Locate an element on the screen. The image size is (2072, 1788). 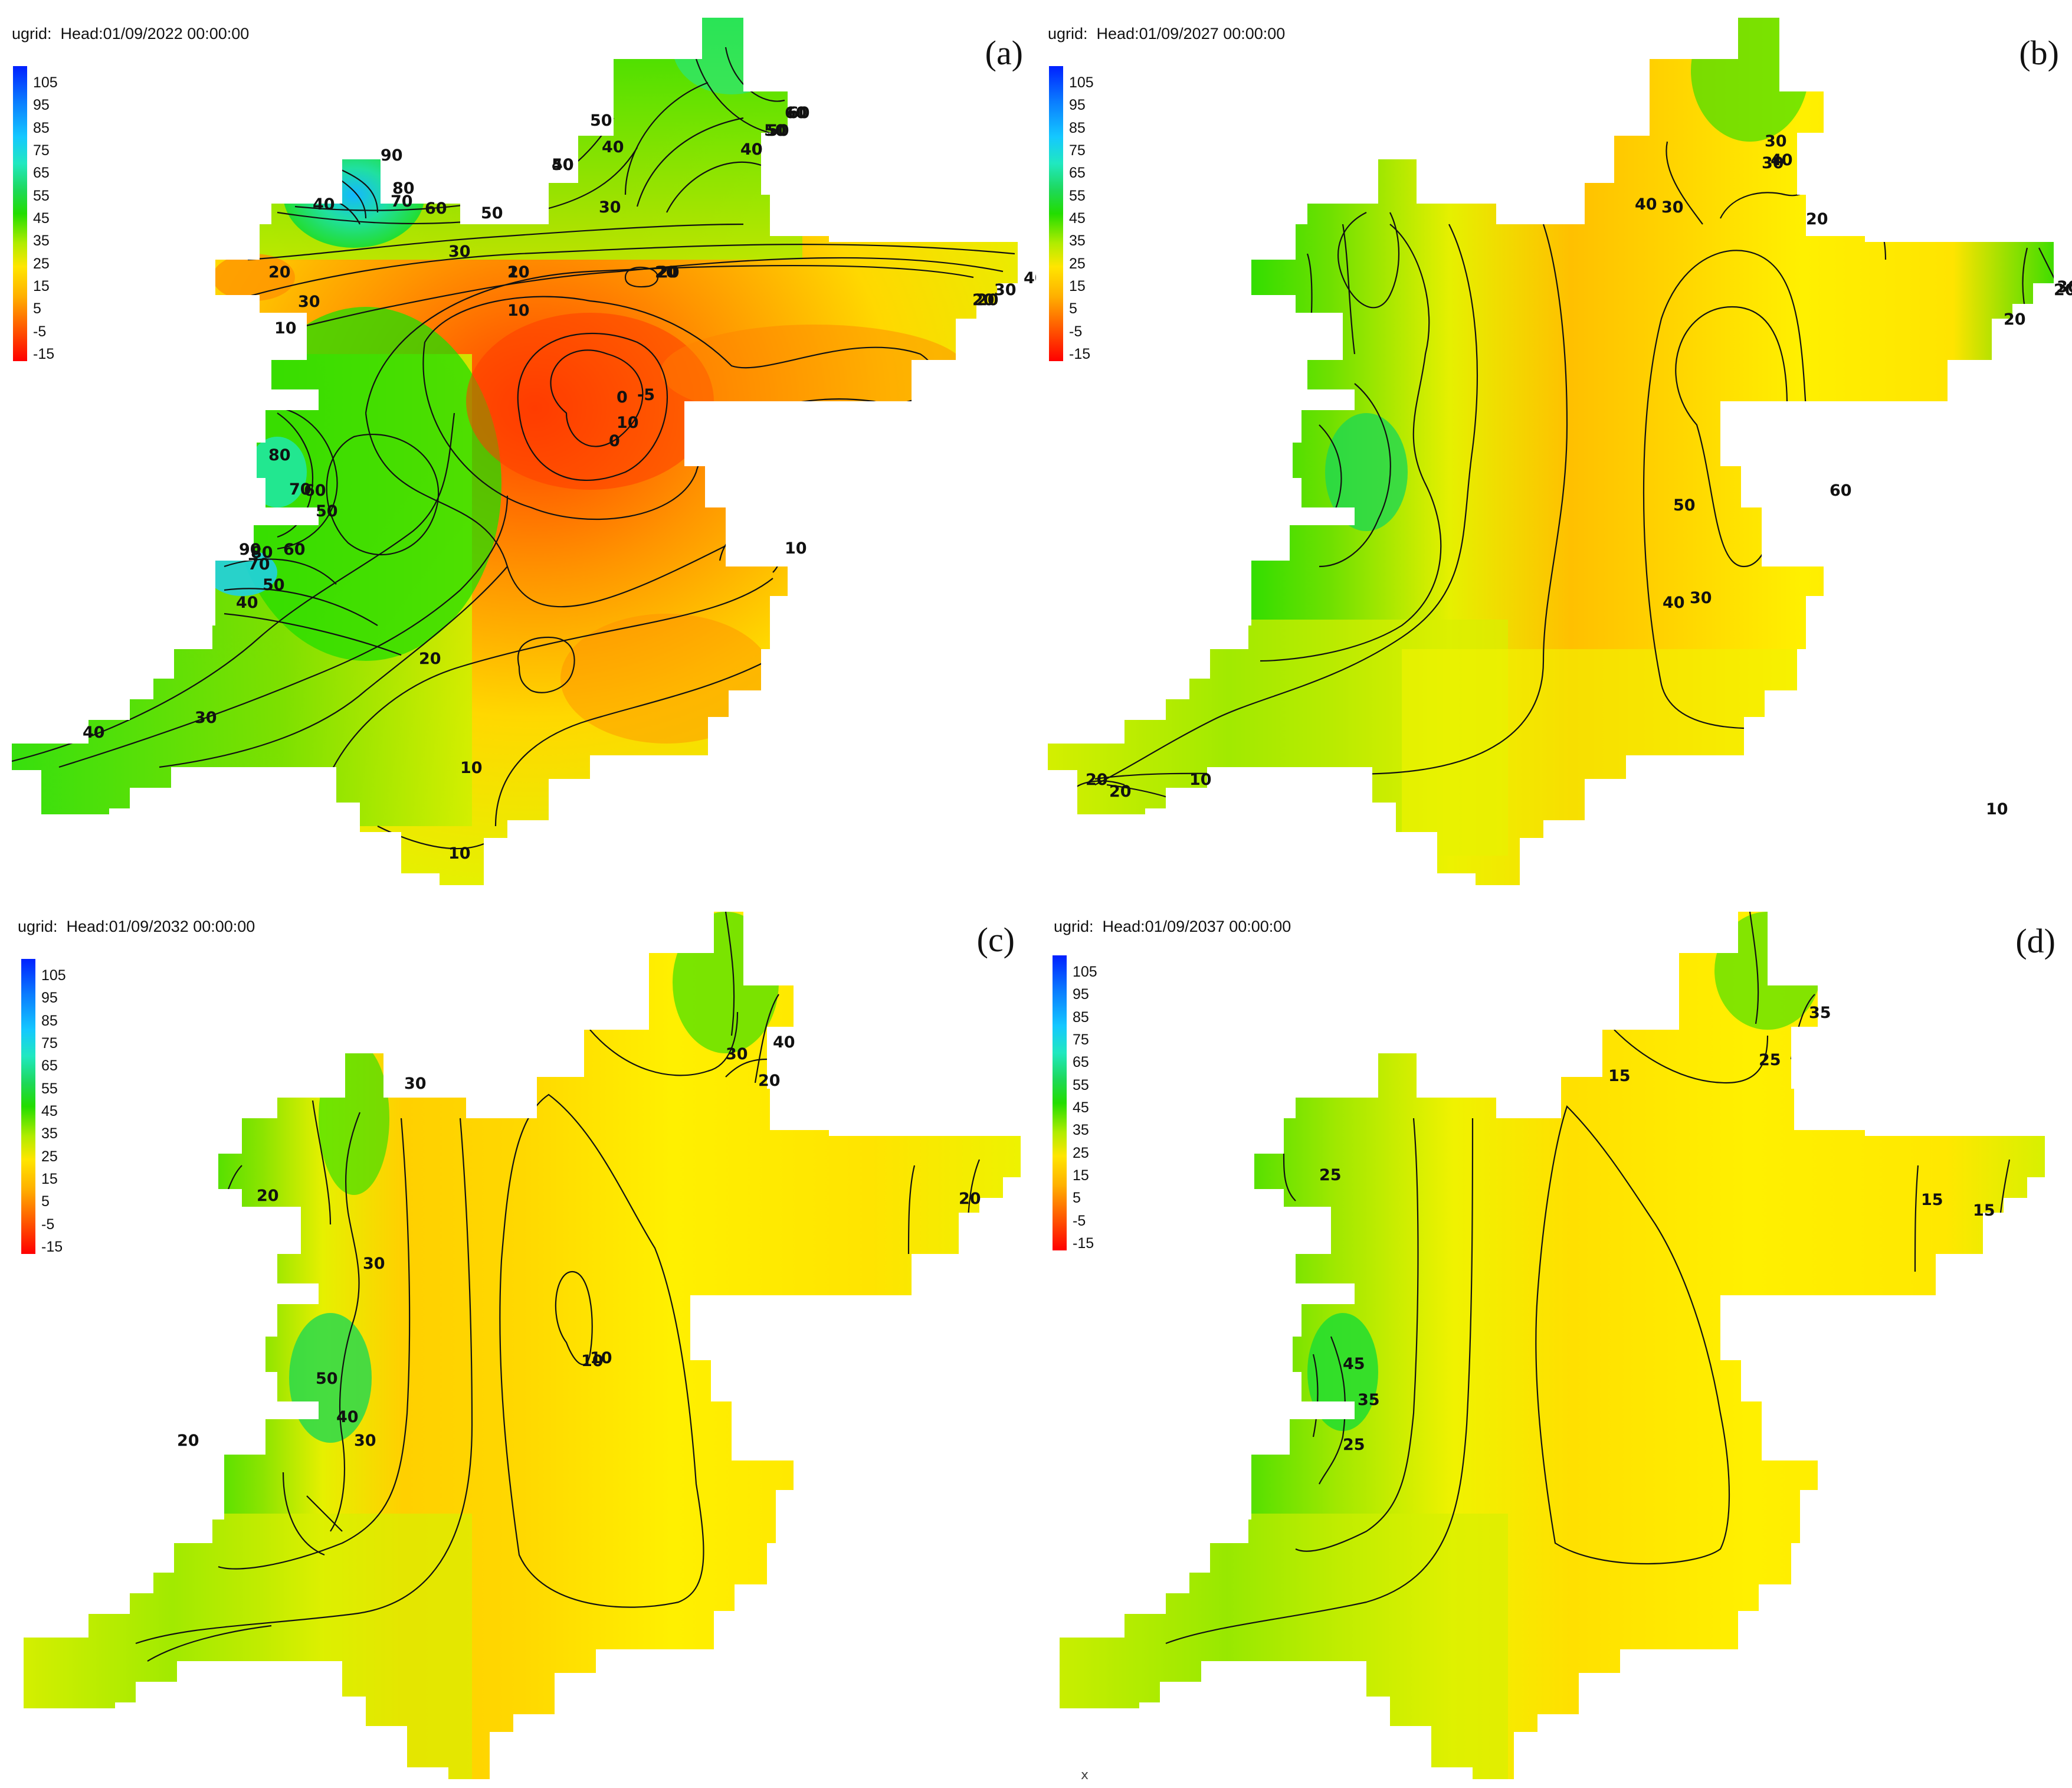
contour-label: 15 is located at coordinates (1932, 1200).